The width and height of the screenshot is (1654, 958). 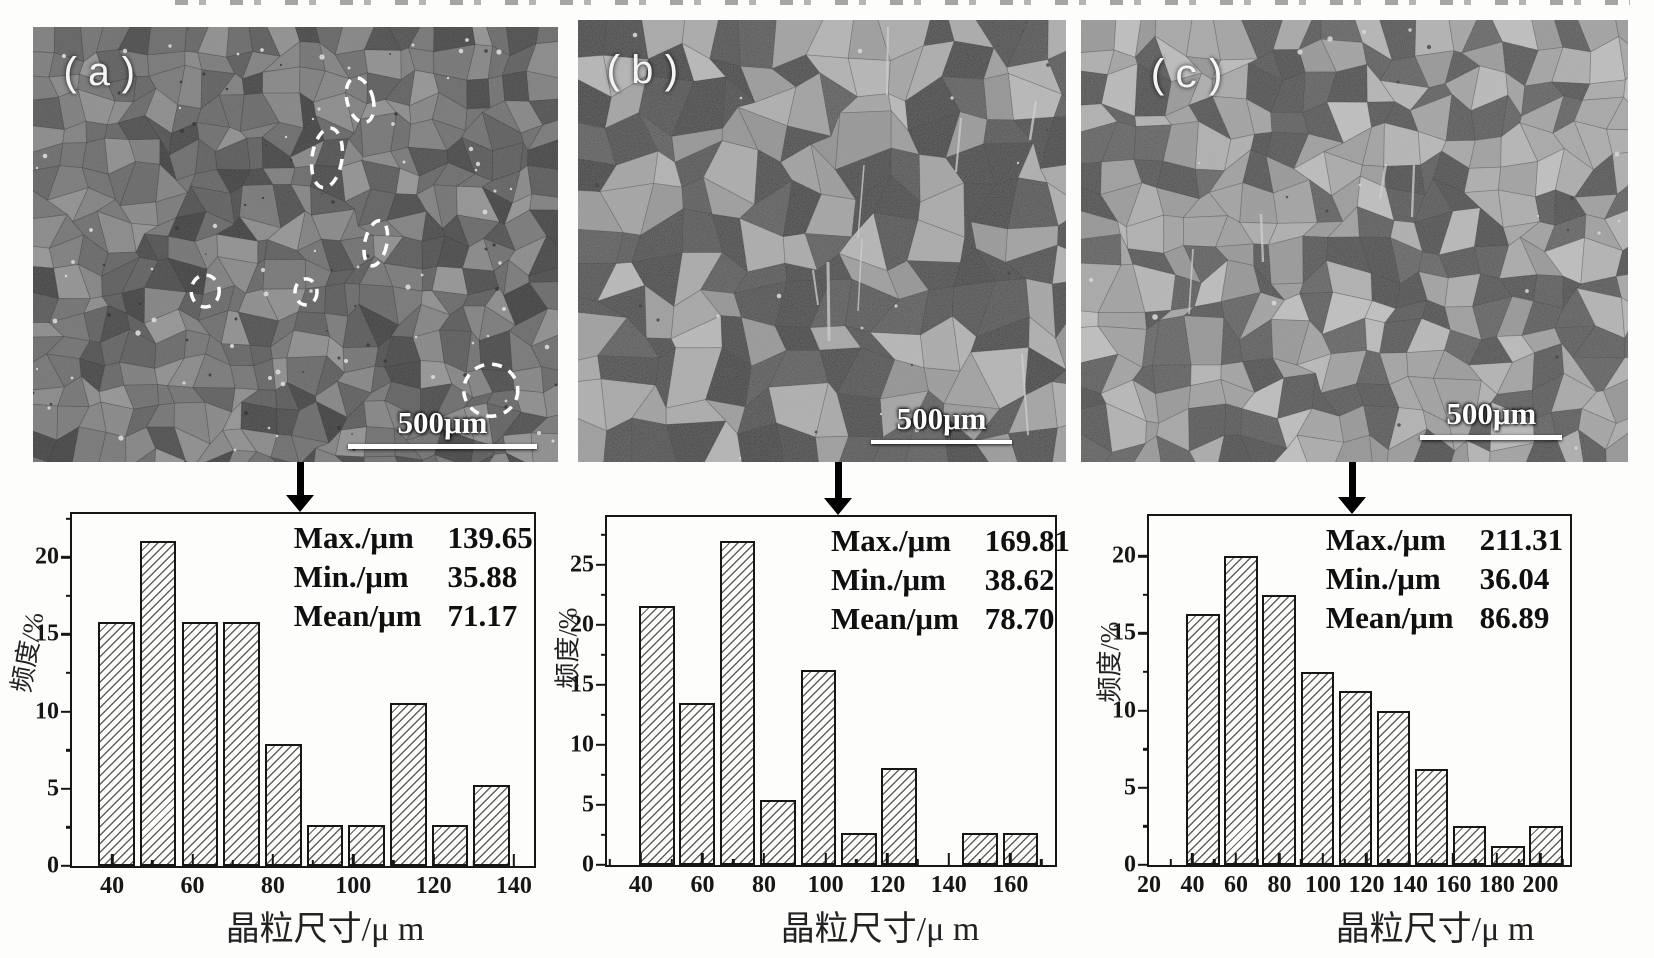 What do you see at coordinates (442, 423) in the screenshot?
I see `scale-bar-label-a: 500μm` at bounding box center [442, 423].